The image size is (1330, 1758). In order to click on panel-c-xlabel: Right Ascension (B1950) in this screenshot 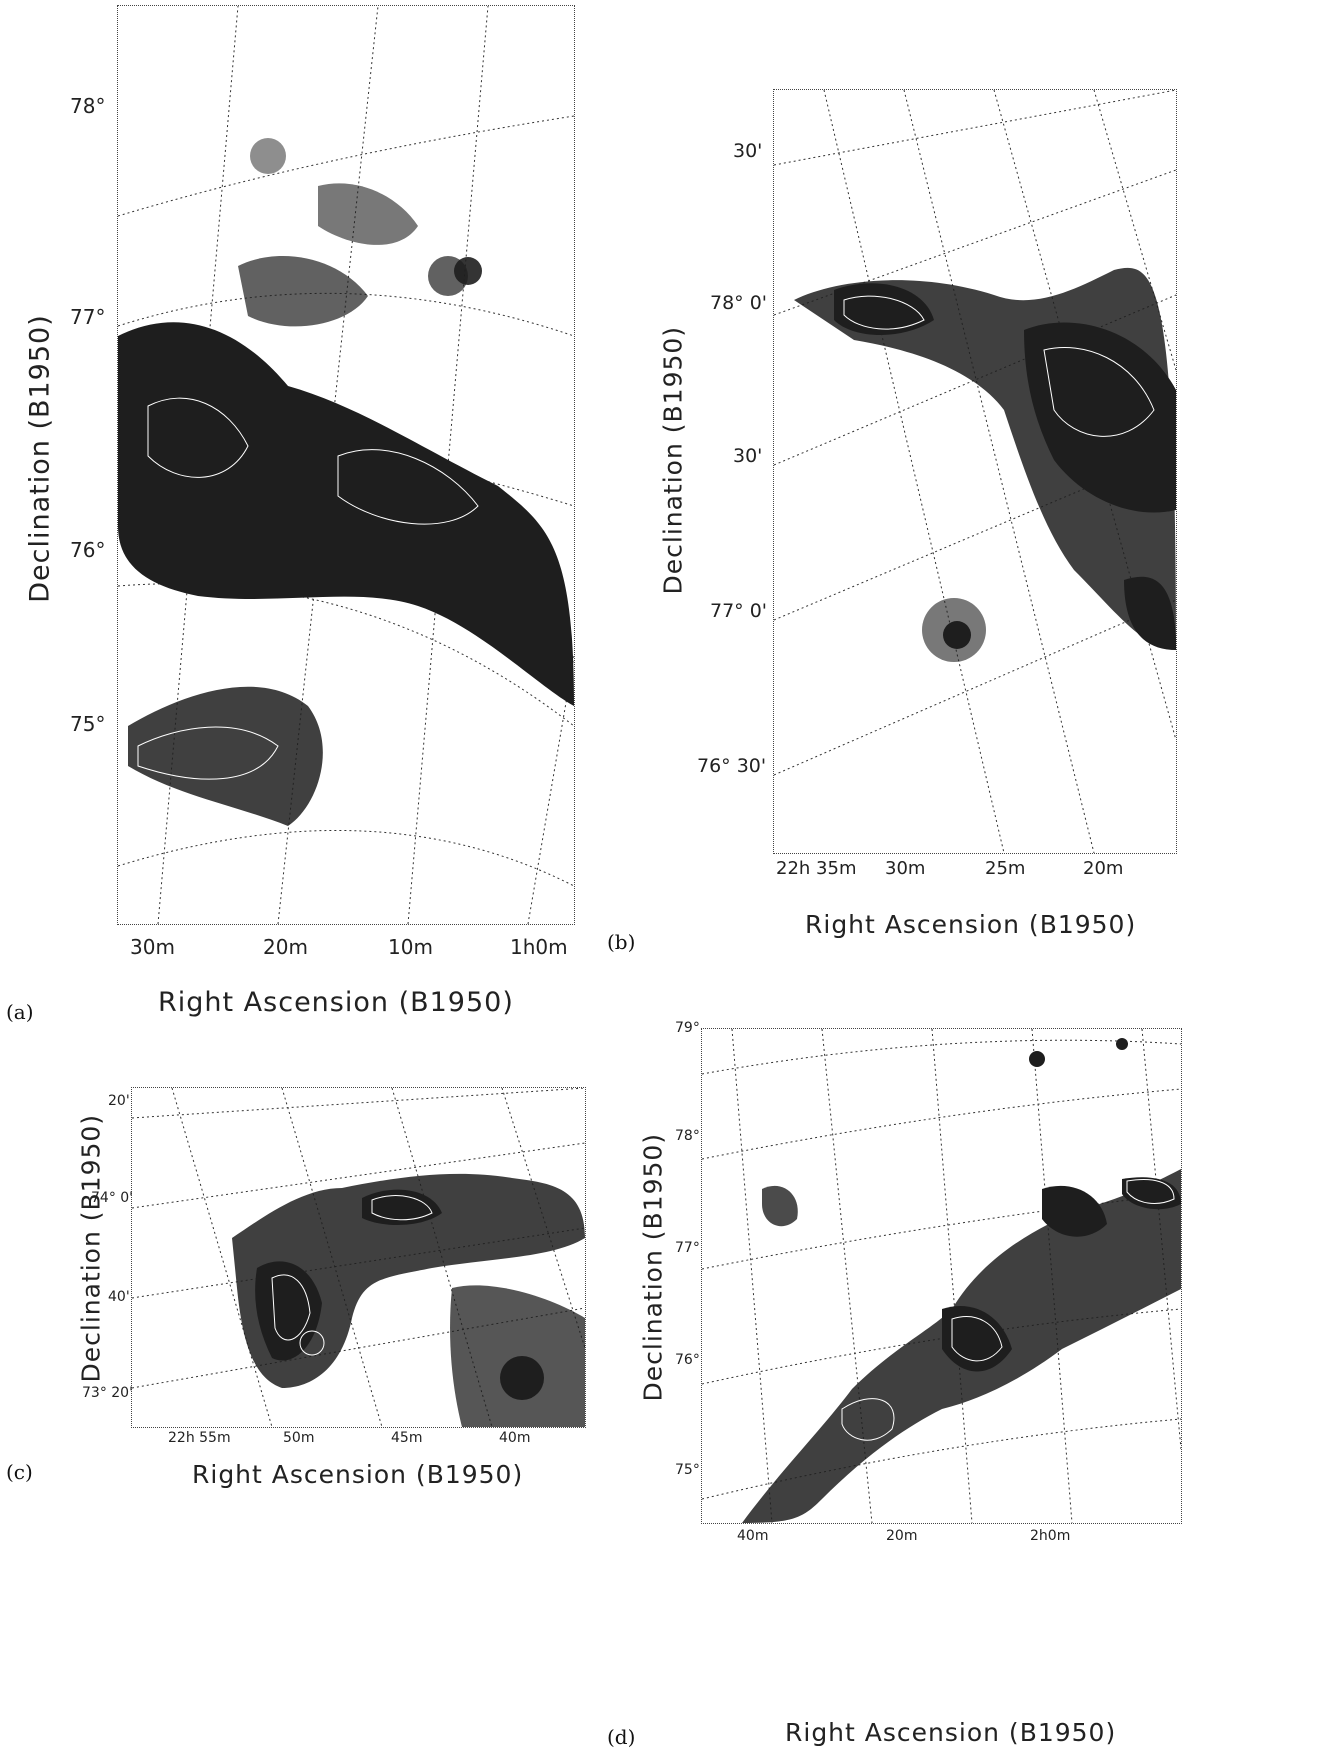, I will do `click(358, 1474)`.